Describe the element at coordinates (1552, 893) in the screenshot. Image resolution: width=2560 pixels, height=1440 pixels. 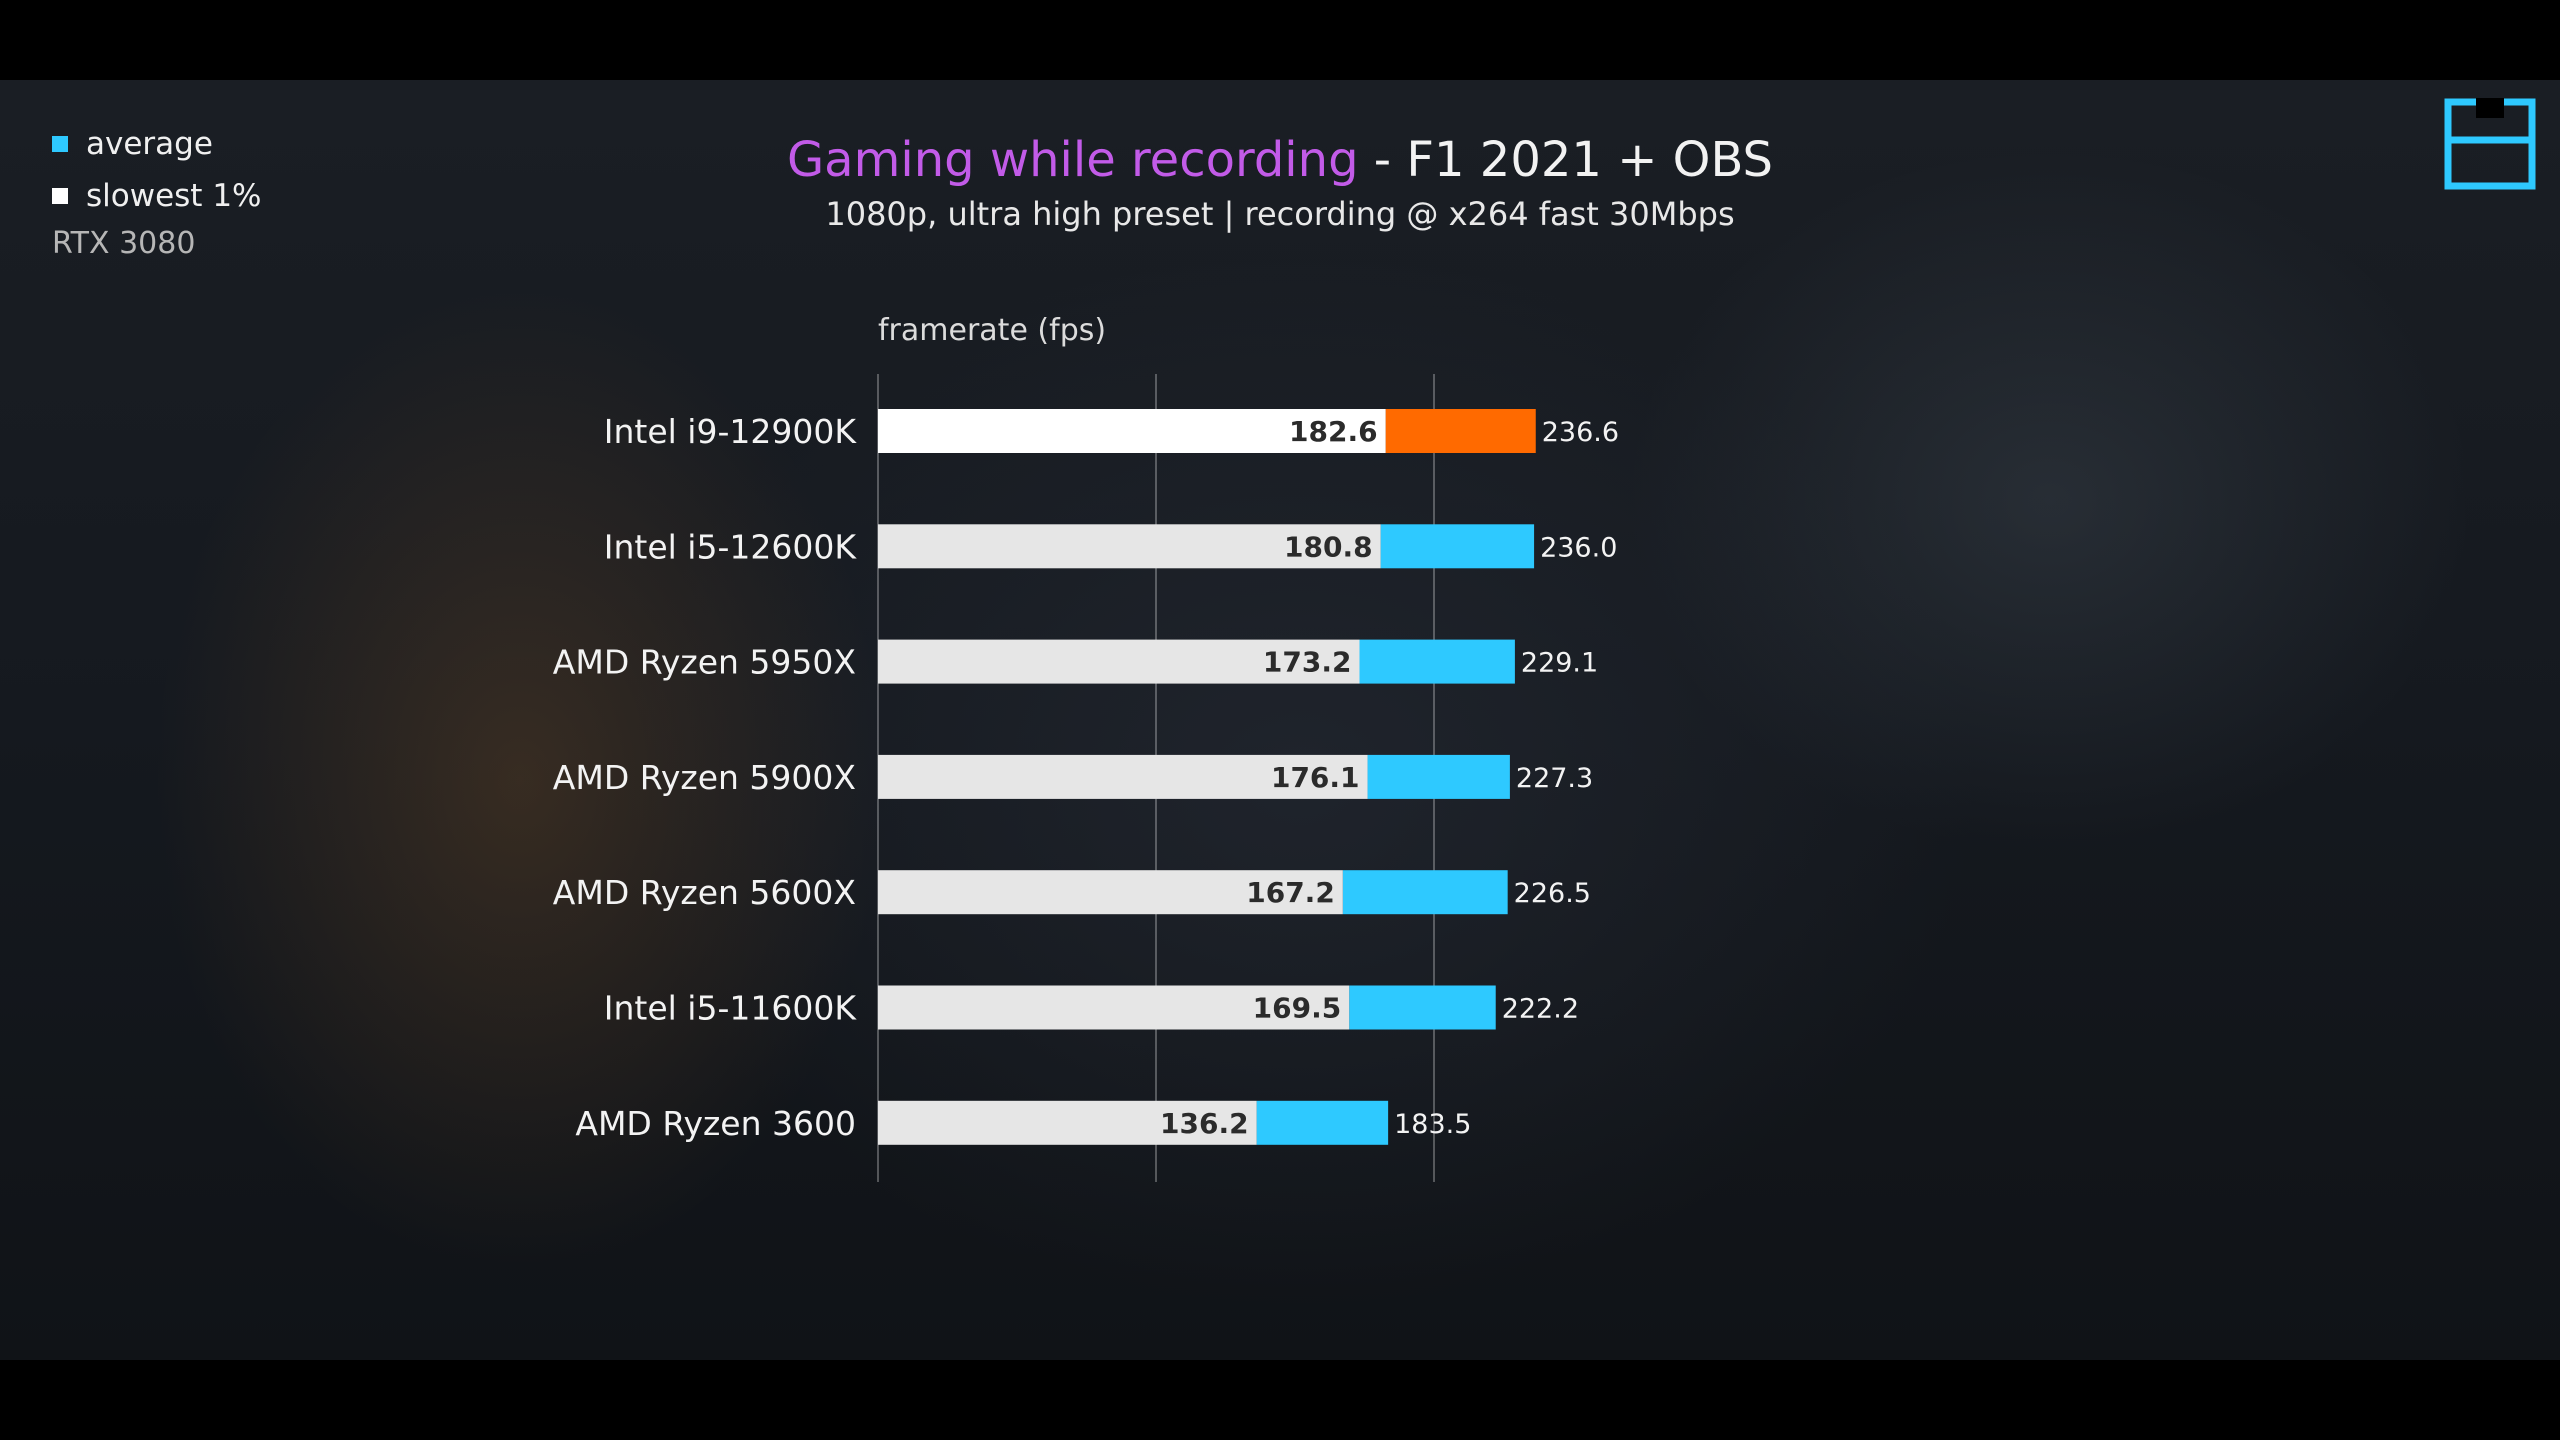
I see `data-label-average: 226.5` at that location.